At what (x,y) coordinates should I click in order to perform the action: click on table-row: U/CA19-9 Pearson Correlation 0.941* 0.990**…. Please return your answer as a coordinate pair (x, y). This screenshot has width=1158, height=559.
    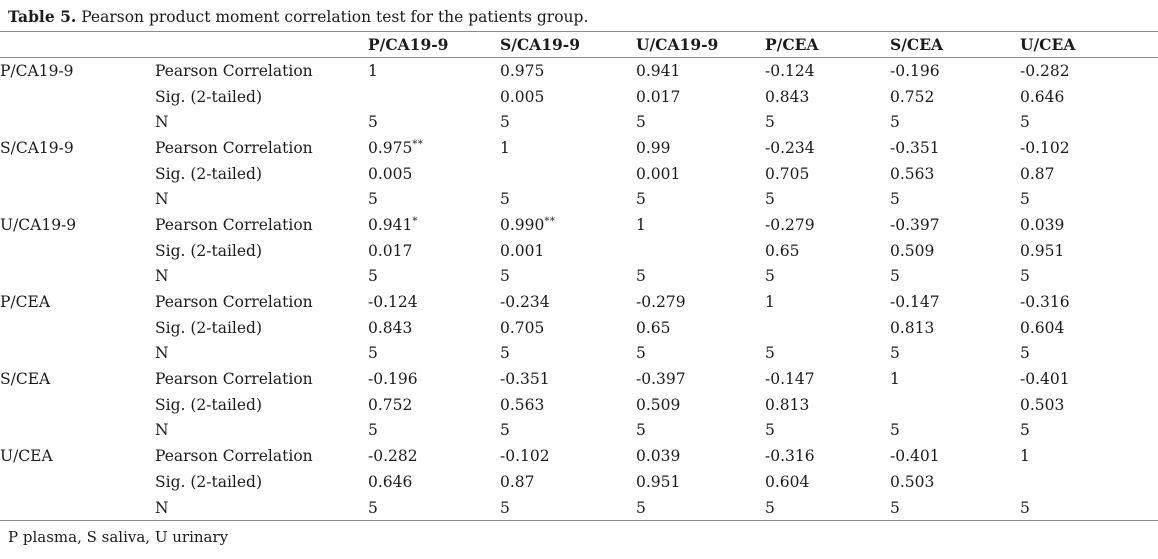
    Looking at the image, I should click on (579, 225).